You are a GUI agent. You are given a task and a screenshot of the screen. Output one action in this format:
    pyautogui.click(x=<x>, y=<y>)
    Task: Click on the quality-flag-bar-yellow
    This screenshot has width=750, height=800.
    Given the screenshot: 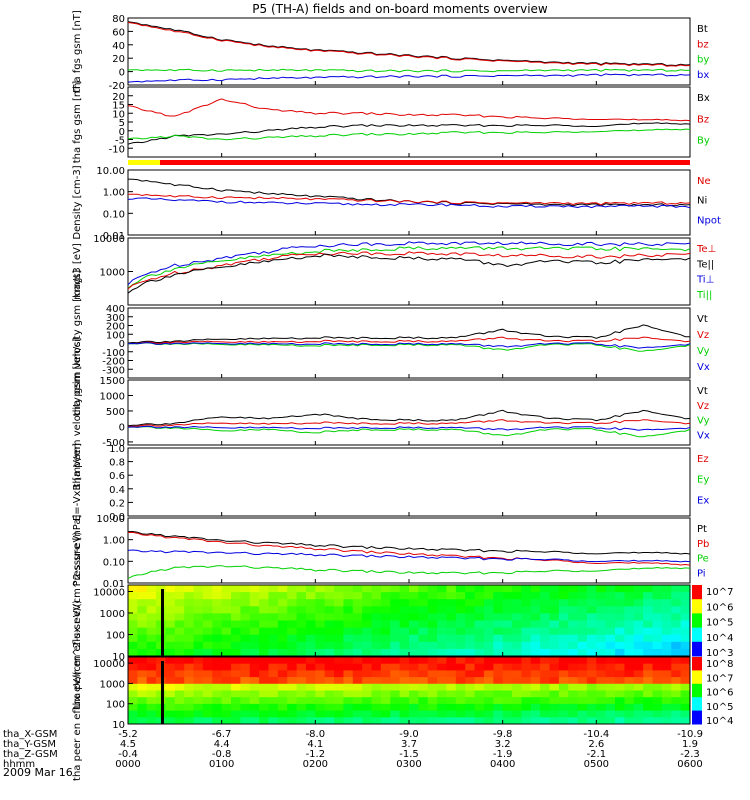 What is the action you would take?
    pyautogui.click(x=144, y=162)
    